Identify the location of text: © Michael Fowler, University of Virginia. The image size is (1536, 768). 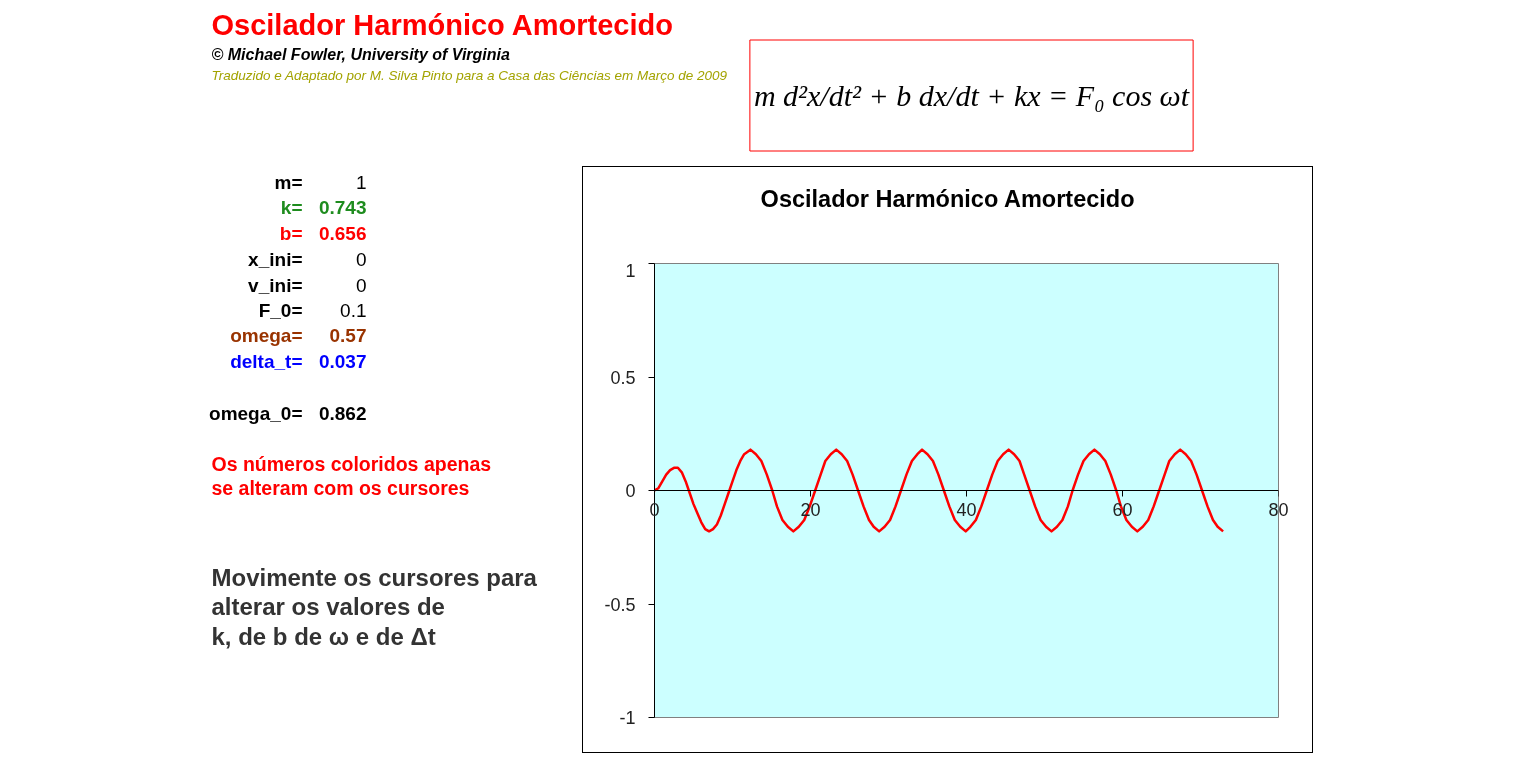
(360, 54).